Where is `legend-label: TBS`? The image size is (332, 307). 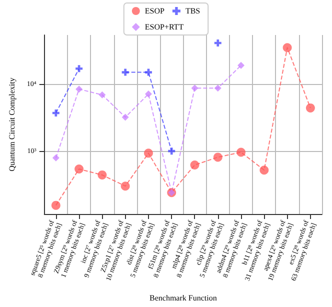
legend-label: TBS is located at coordinates (192, 11).